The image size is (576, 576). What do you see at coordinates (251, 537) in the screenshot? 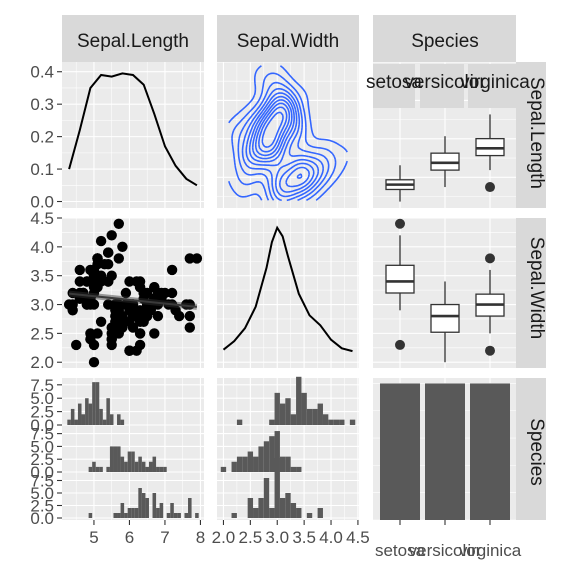
I see `x-tick-label-sepal-width: 2.5` at bounding box center [251, 537].